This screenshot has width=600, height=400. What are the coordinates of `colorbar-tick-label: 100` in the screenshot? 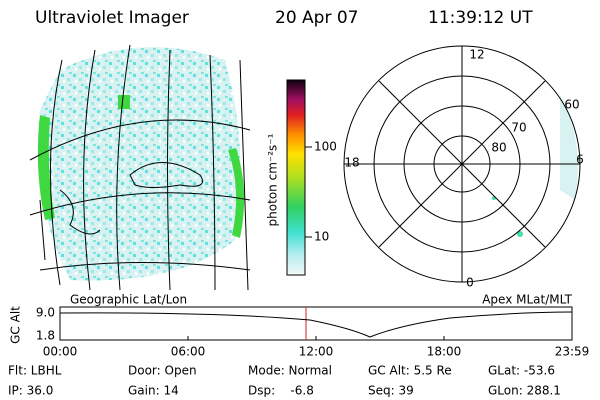 It's located at (325, 147).